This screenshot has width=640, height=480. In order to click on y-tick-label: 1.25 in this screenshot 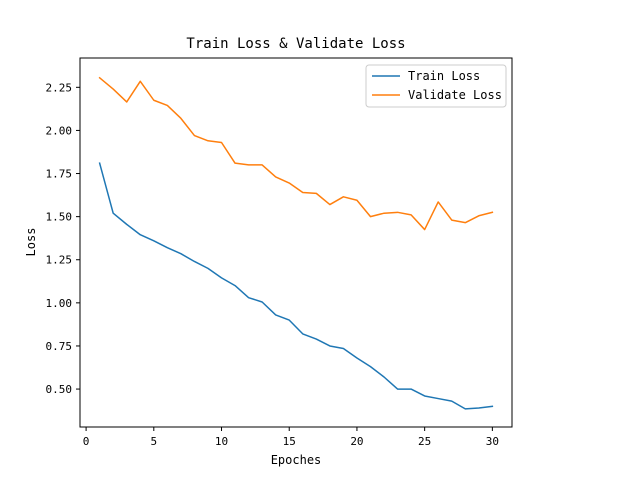, I will do `click(59, 260)`.